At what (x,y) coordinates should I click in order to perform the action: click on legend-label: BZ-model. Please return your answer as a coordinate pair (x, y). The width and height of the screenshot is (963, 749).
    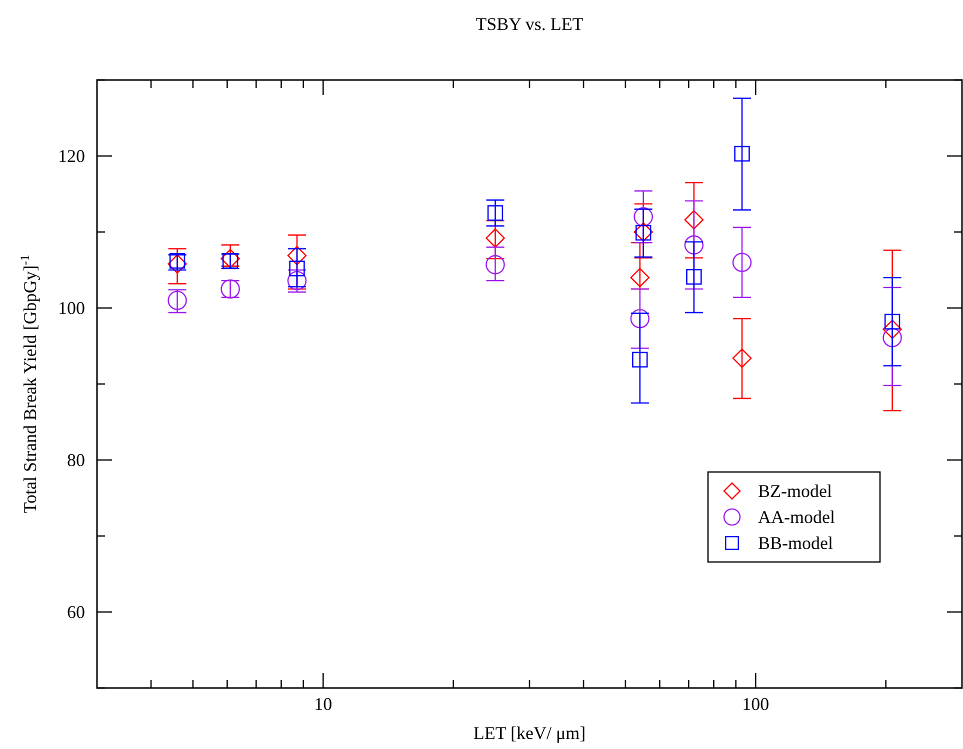
    Looking at the image, I should click on (795, 491).